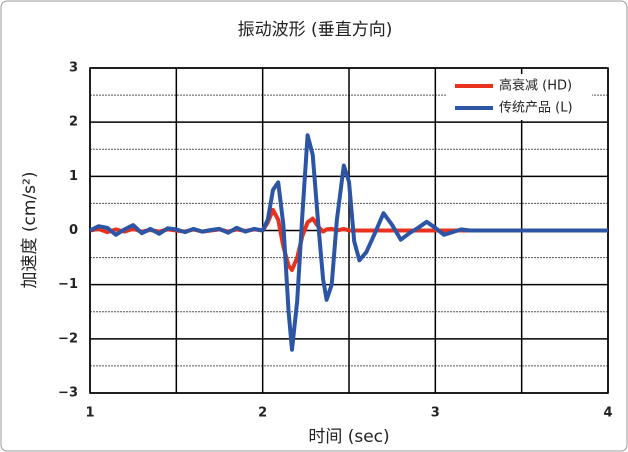 The image size is (628, 452). I want to click on x-axis-label: 时间 (sec), so click(348, 437).